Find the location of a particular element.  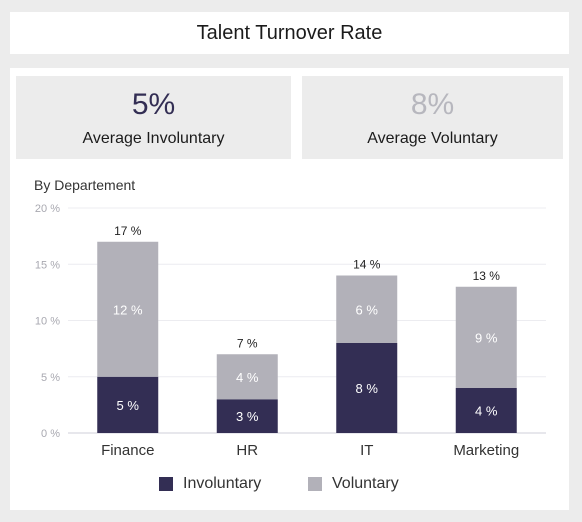

bar-value-label: 9 % is located at coordinates (486, 337).